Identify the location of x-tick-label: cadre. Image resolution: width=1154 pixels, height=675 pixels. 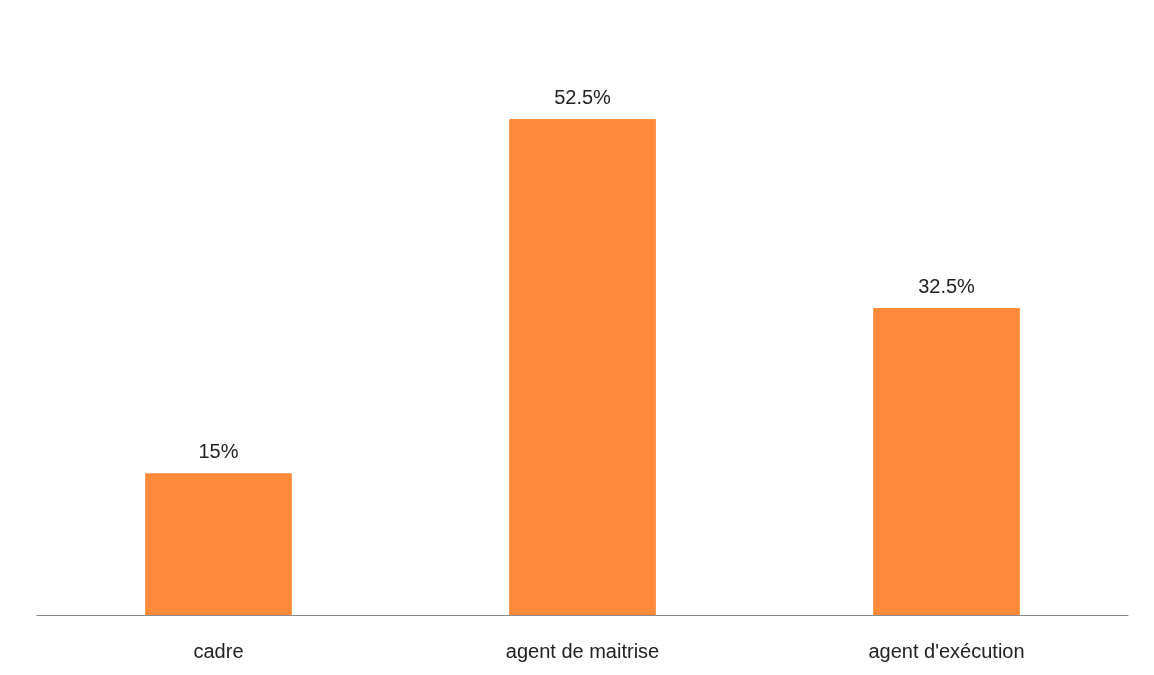
(218, 650).